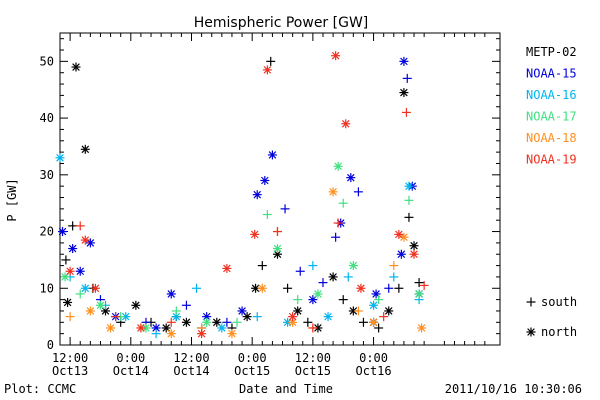 The height and width of the screenshot is (400, 600). Describe the element at coordinates (513, 389) in the screenshot. I see `plot-timestamp: 2011/10/16 10:30:06` at that location.